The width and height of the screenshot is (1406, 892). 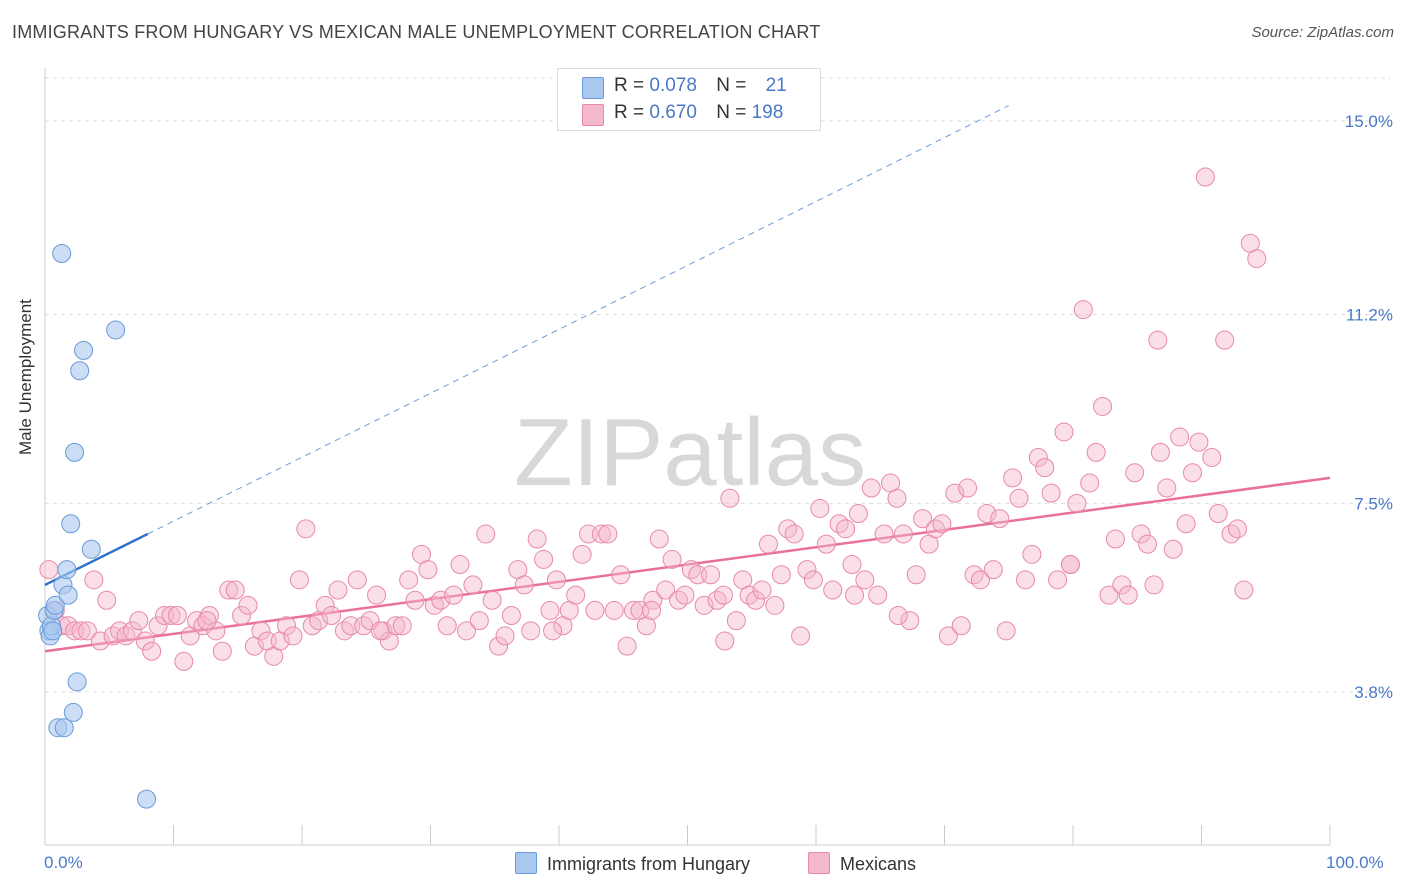 What do you see at coordinates (1373, 503) in the screenshot?
I see `y-tick-label: 7.5%` at bounding box center [1373, 503].